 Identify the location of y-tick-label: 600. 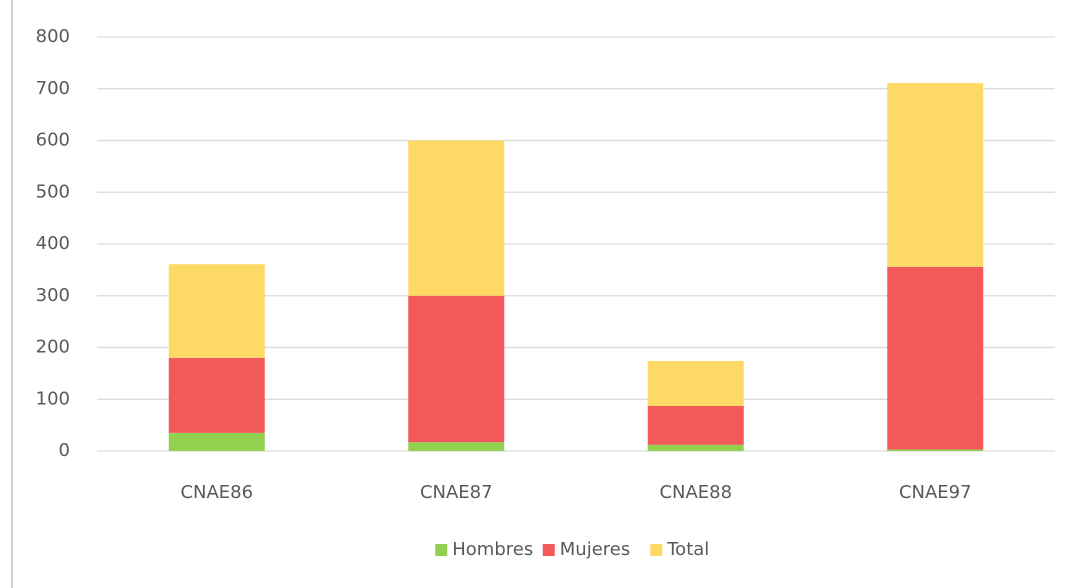
(53, 140).